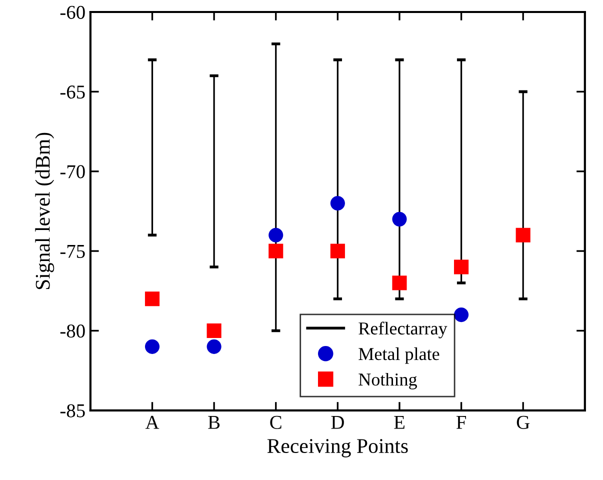 The width and height of the screenshot is (603, 480). Describe the element at coordinates (276, 422) in the screenshot. I see `x-tick-label: C` at that location.